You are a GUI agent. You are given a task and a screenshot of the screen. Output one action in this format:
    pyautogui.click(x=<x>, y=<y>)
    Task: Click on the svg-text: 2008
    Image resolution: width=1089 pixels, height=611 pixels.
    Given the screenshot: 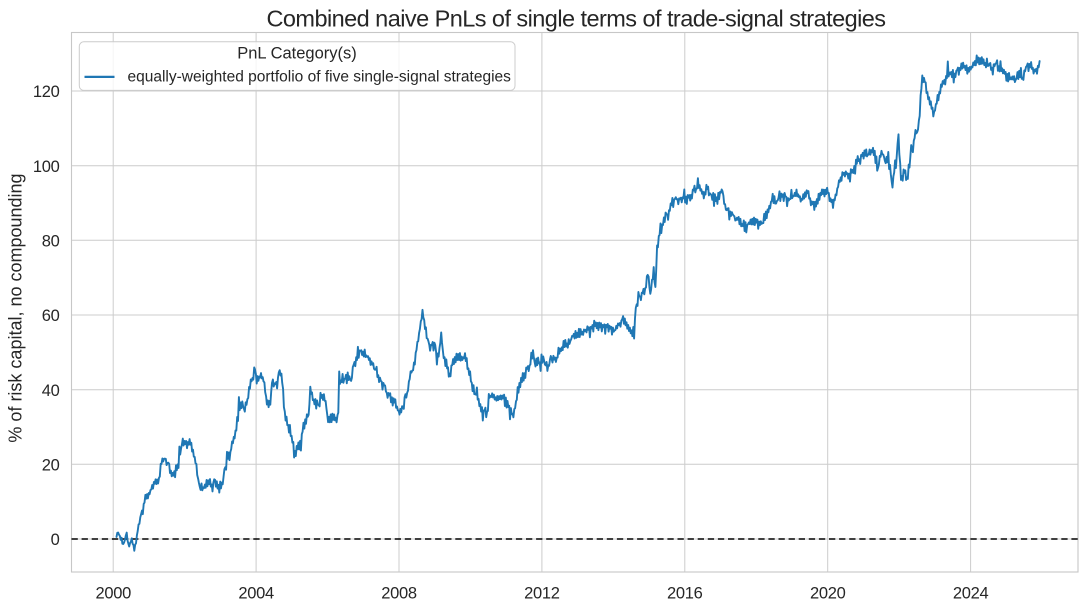 What is the action you would take?
    pyautogui.click(x=399, y=594)
    